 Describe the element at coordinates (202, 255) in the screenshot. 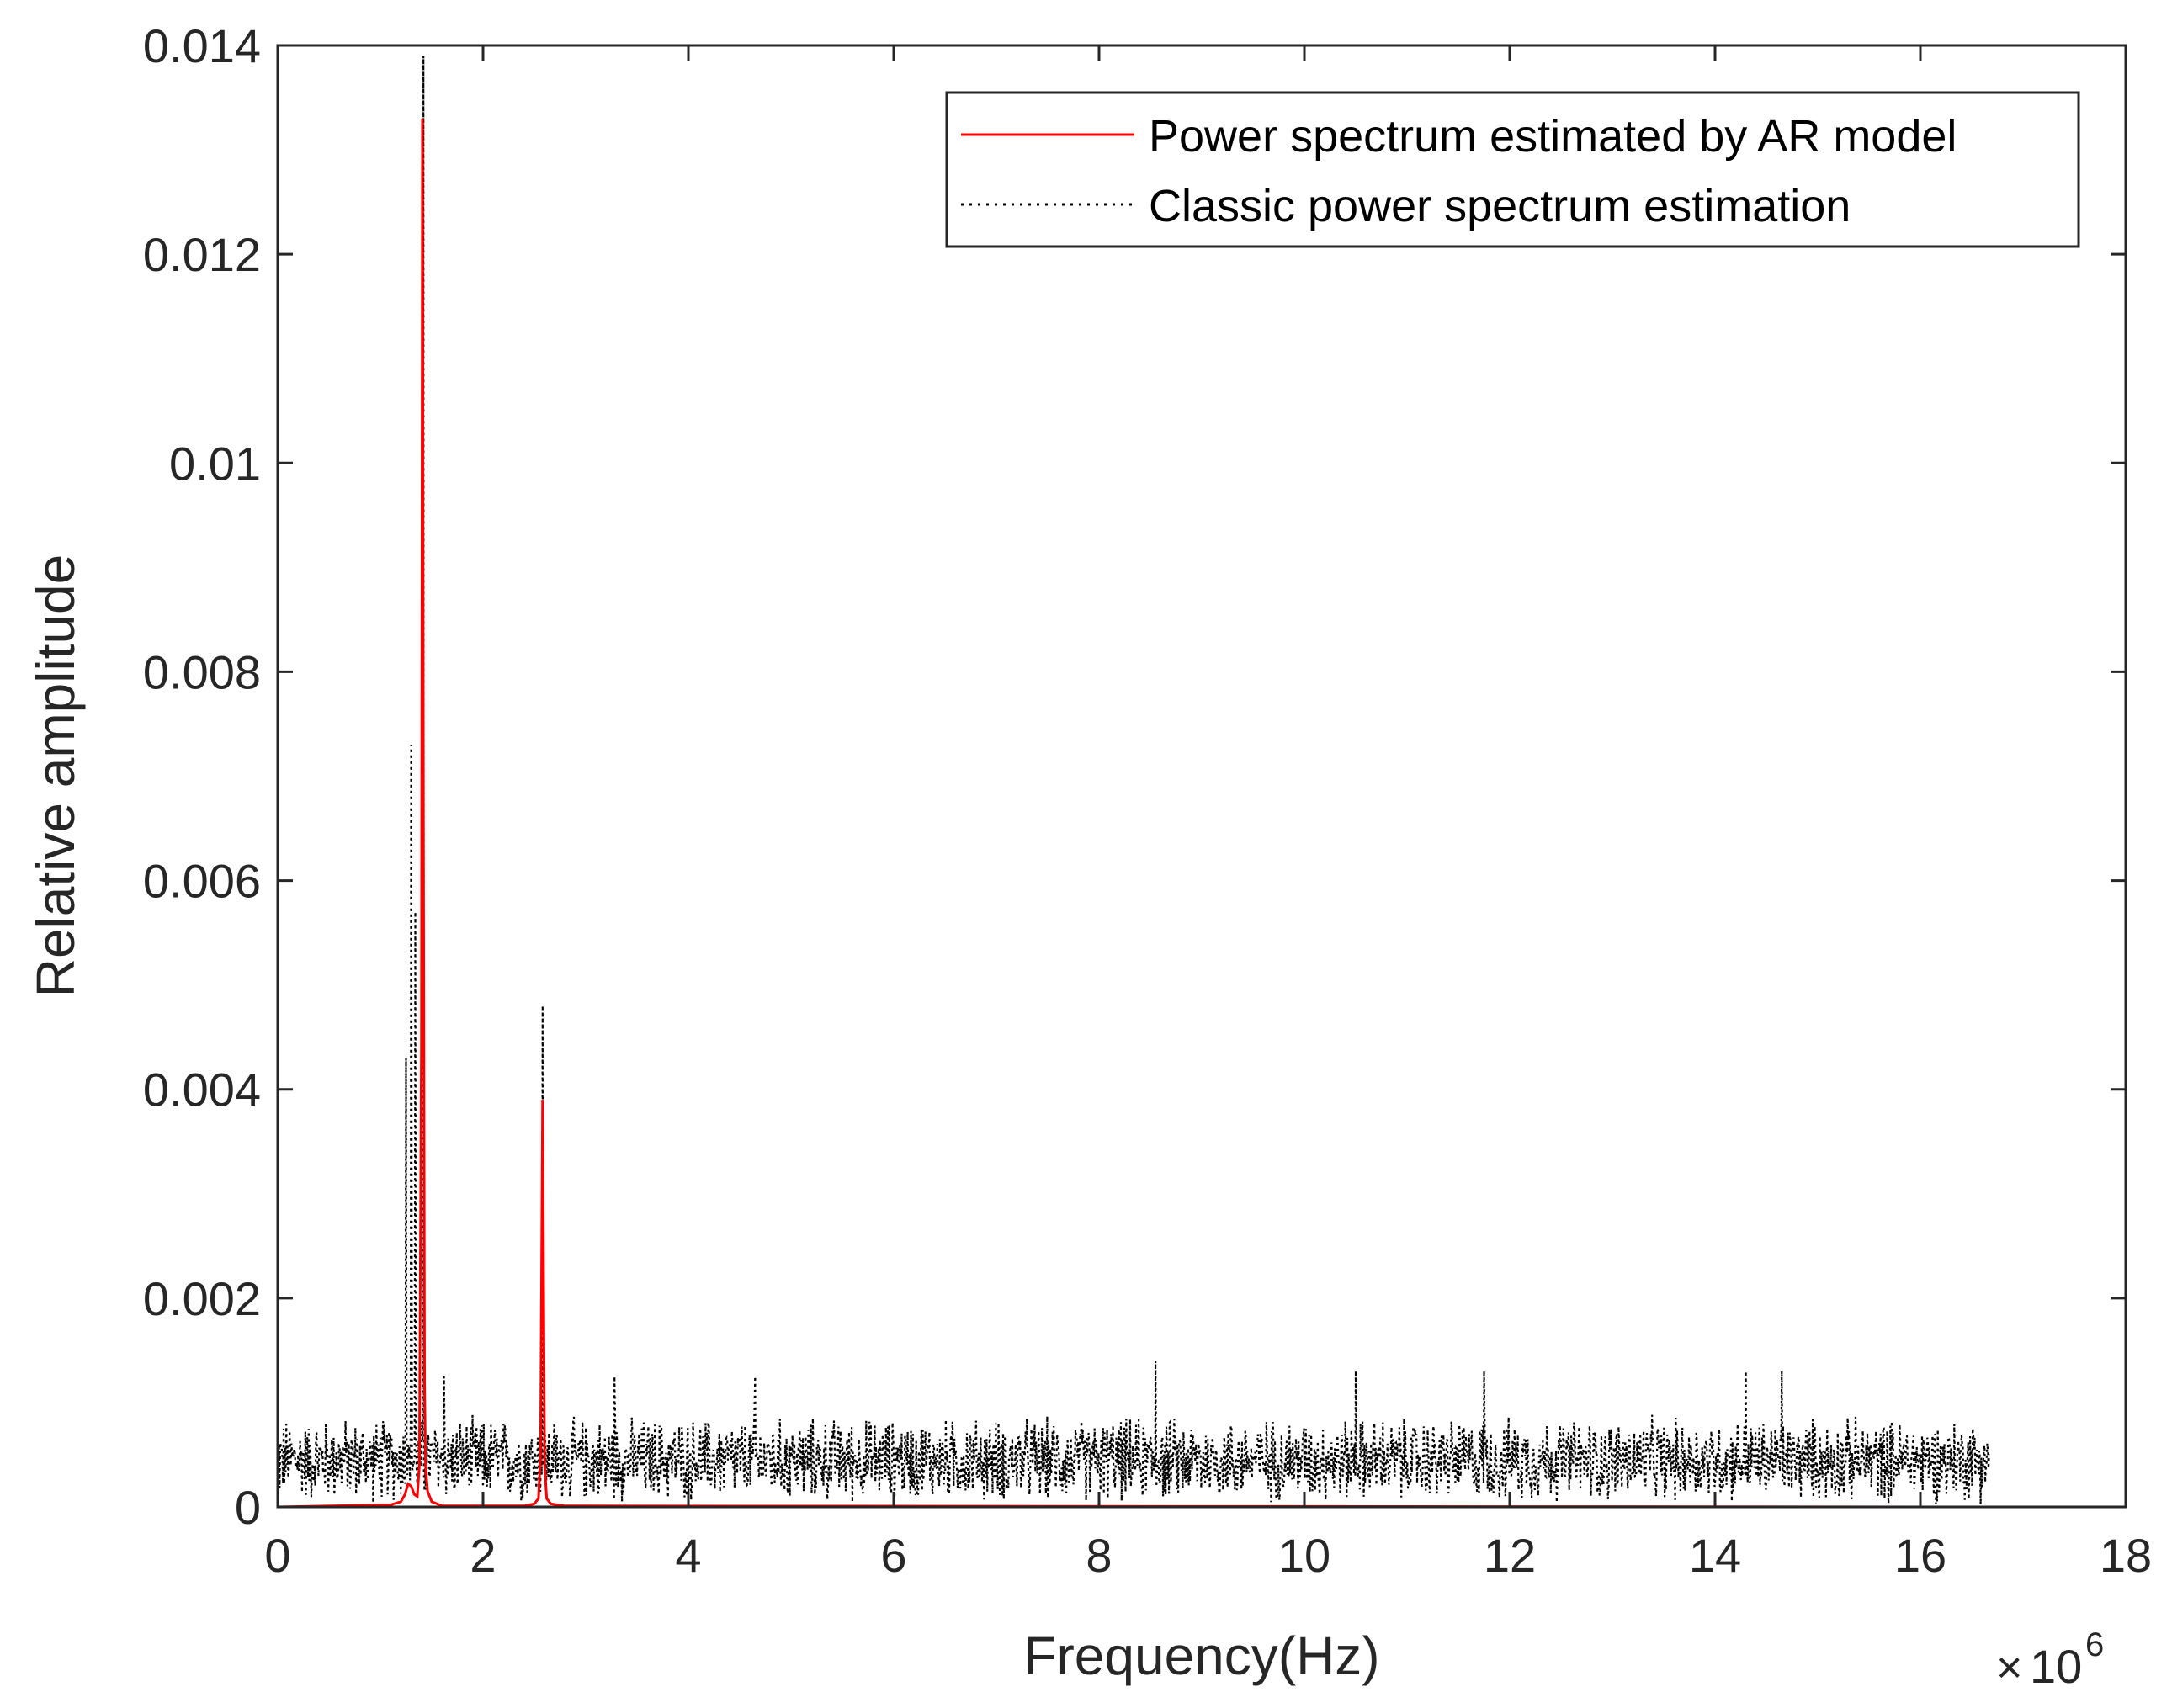

I see `y-tick-label: 0.012` at that location.